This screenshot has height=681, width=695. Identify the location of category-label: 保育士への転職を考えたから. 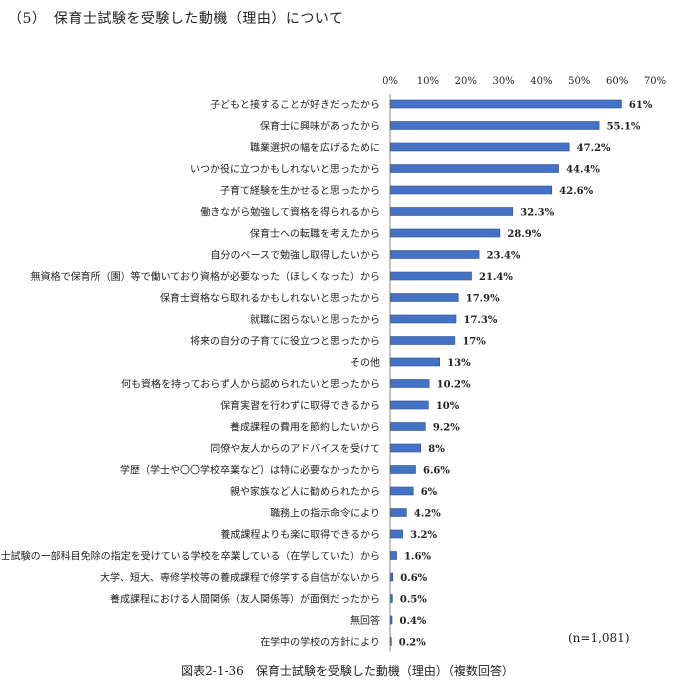
(315, 233).